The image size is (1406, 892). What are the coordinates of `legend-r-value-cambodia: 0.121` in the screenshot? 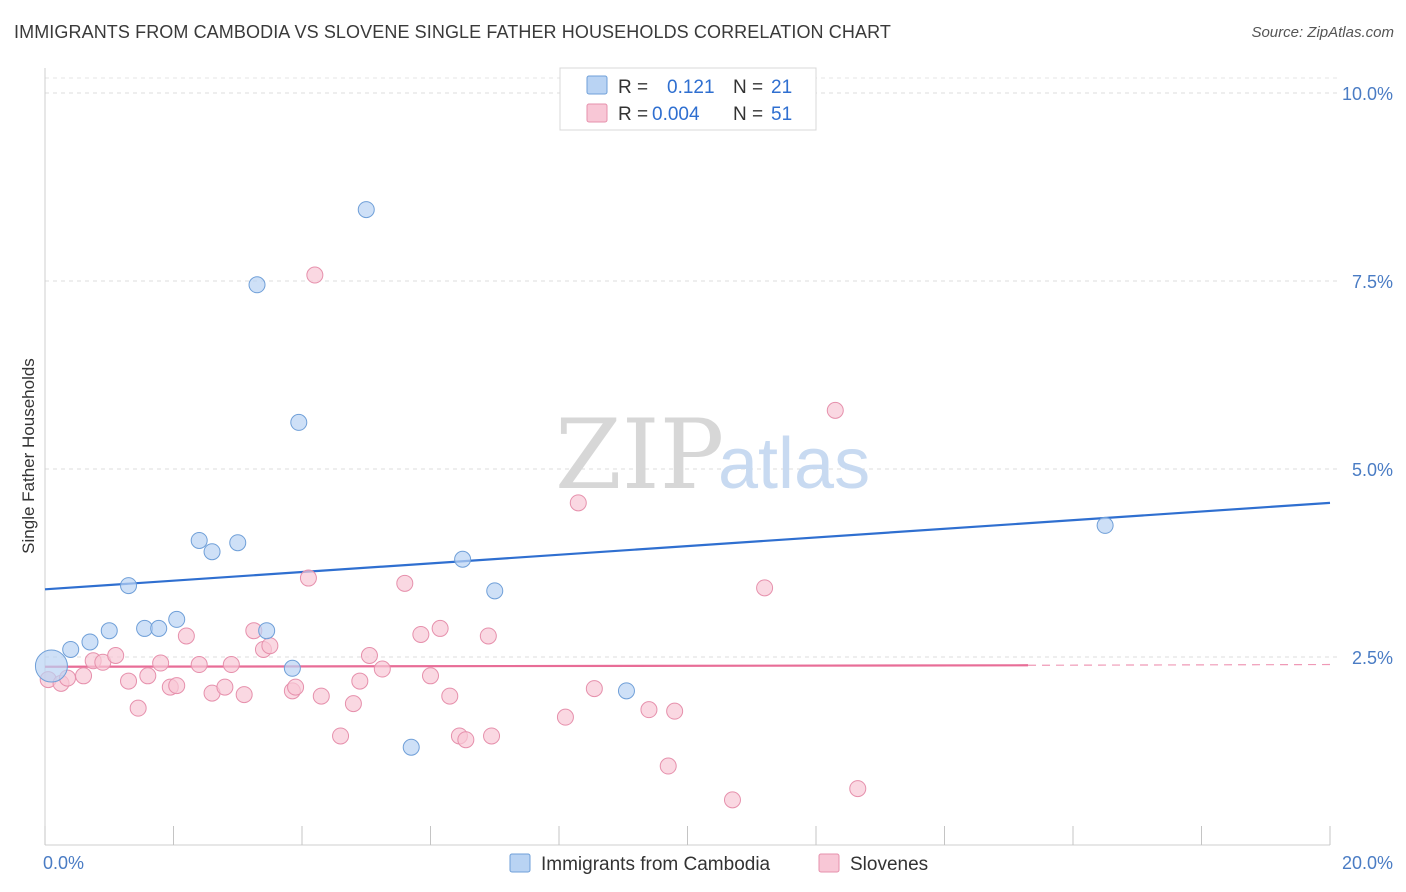 It's located at (691, 87).